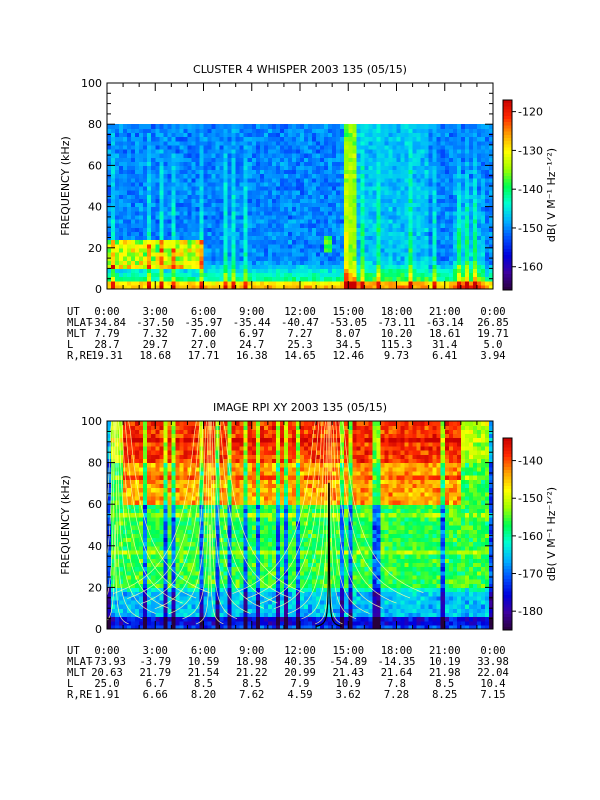 Image resolution: width=600 pixels, height=800 pixels. I want to click on ephemeris-value: -35.44, so click(252, 323).